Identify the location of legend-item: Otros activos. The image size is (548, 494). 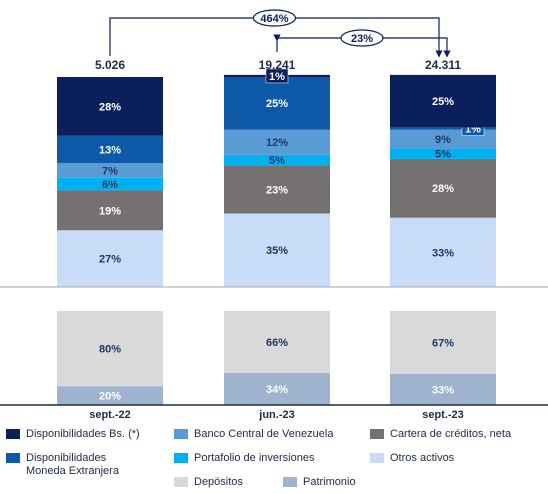
(412, 458).